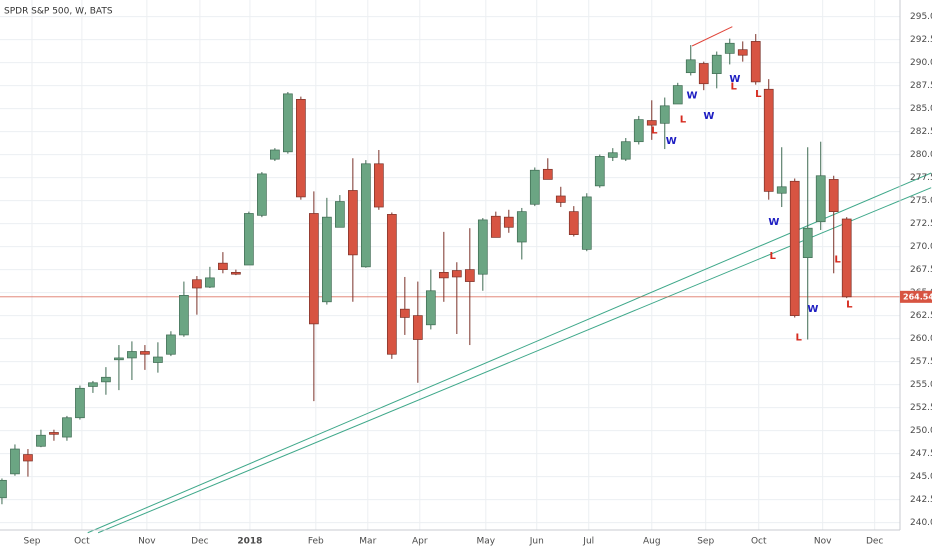  I want to click on price-label-box, so click(916, 296).